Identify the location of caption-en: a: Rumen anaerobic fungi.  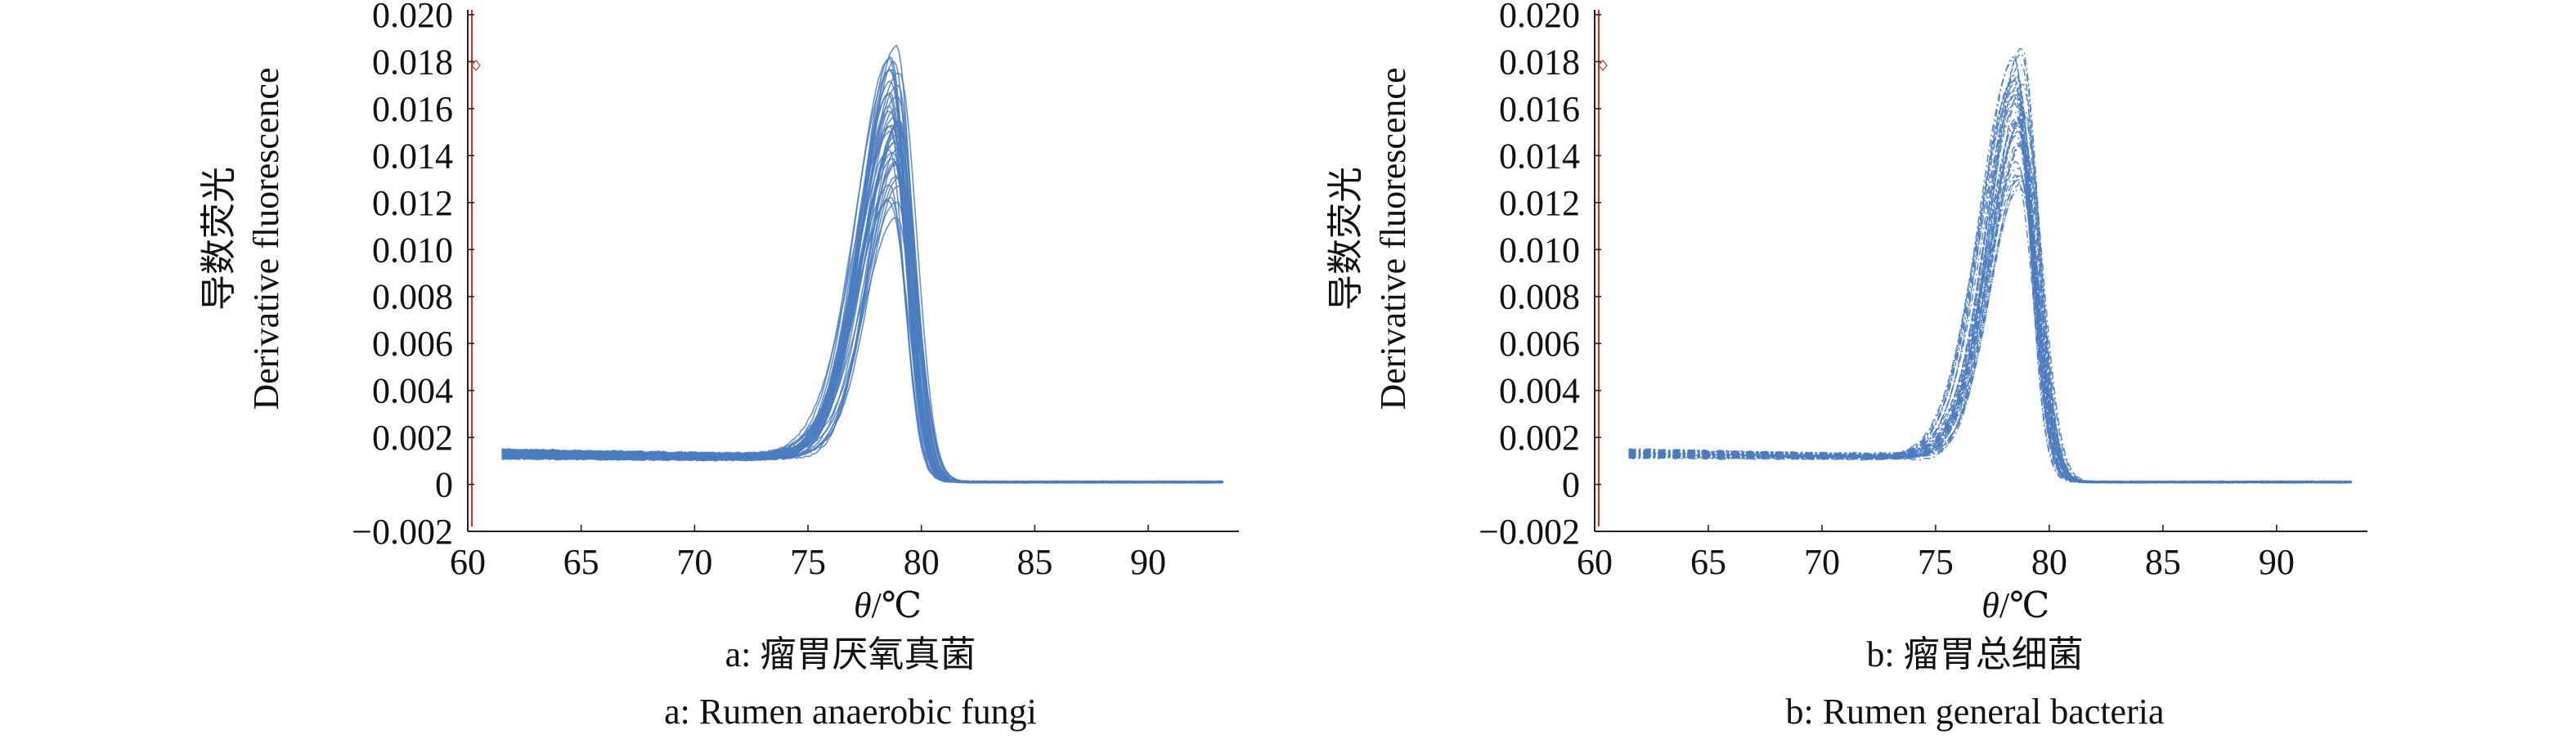
(851, 712).